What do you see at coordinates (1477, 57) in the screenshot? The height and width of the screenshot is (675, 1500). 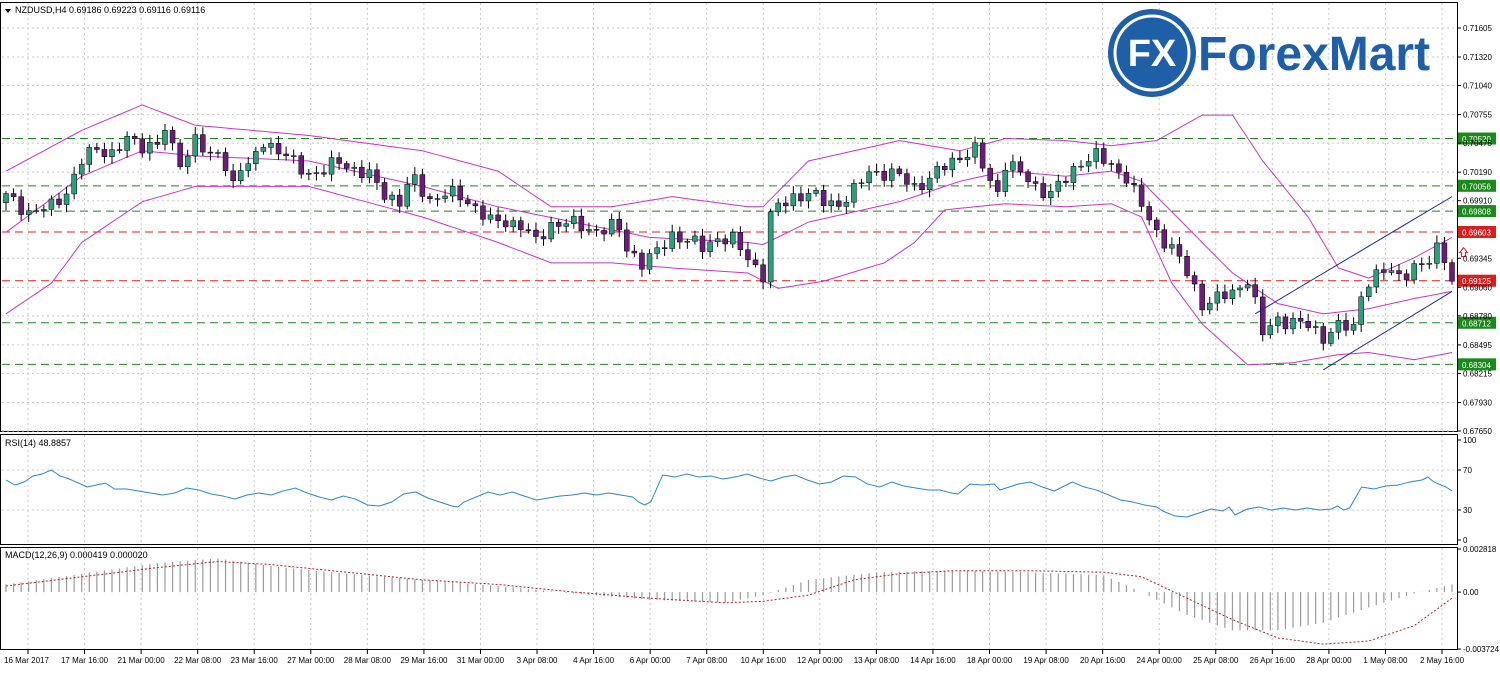 I see `price-tick-label: 0.71320` at bounding box center [1477, 57].